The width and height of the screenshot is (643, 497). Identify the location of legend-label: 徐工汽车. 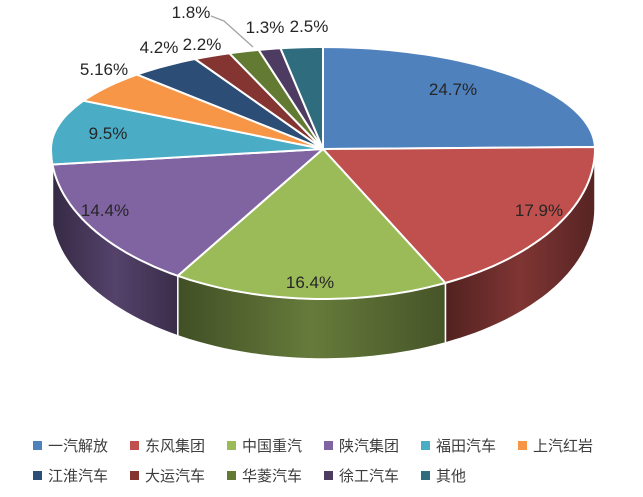
(369, 476).